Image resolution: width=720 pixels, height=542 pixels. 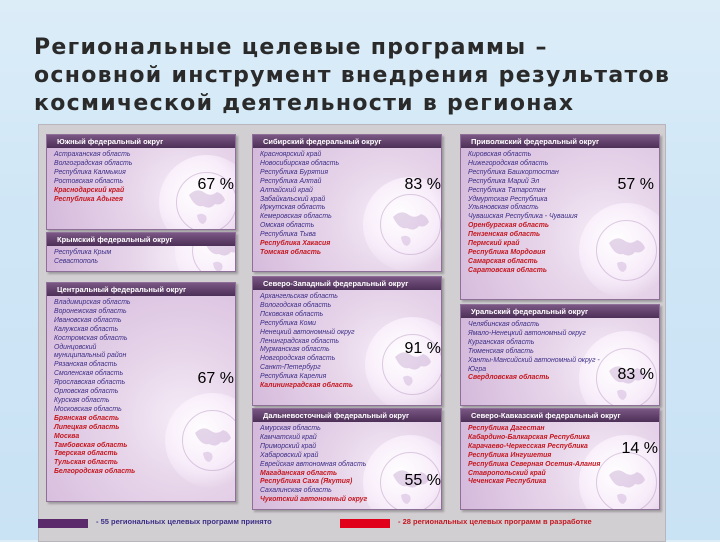 I want to click on region-item: Свердловская область, so click(x=509, y=378).